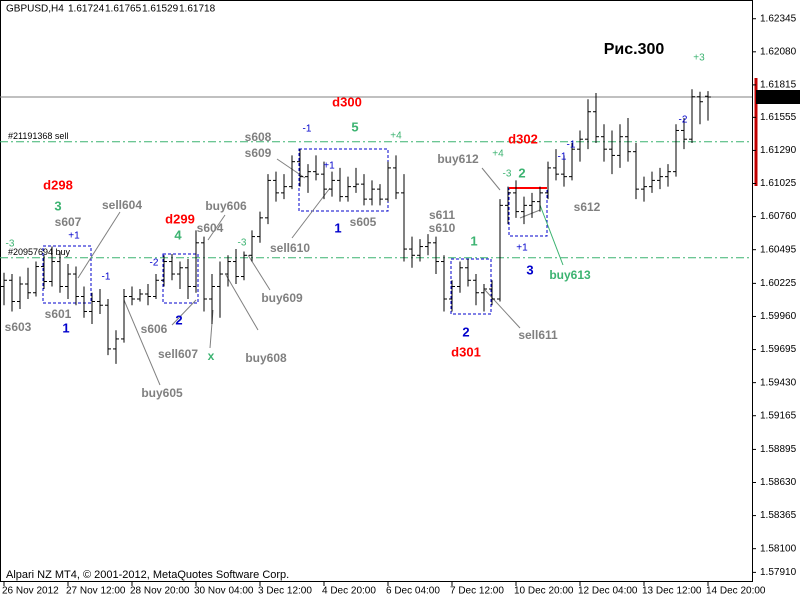 Image resolution: width=800 pixels, height=600 pixels. I want to click on annotation: s612, so click(587, 207).